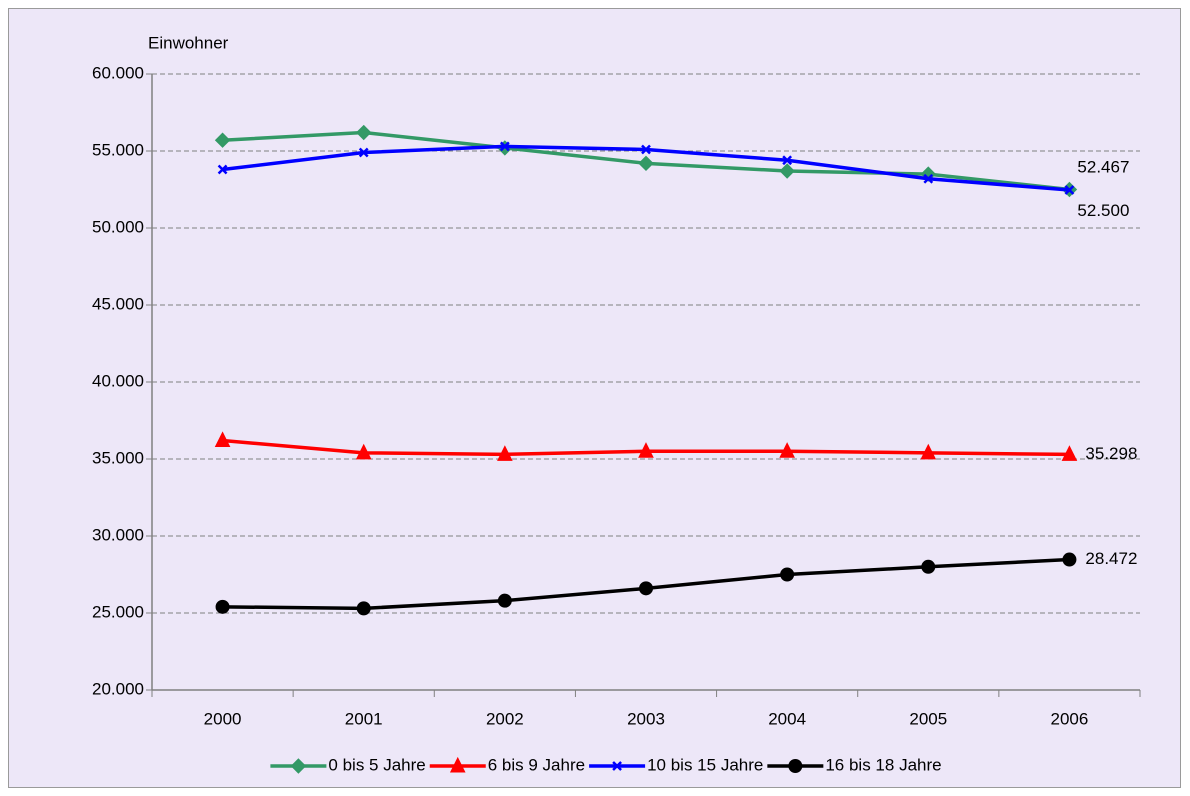  I want to click on legend-item: 6 bis 9 Jahre, so click(507, 764).